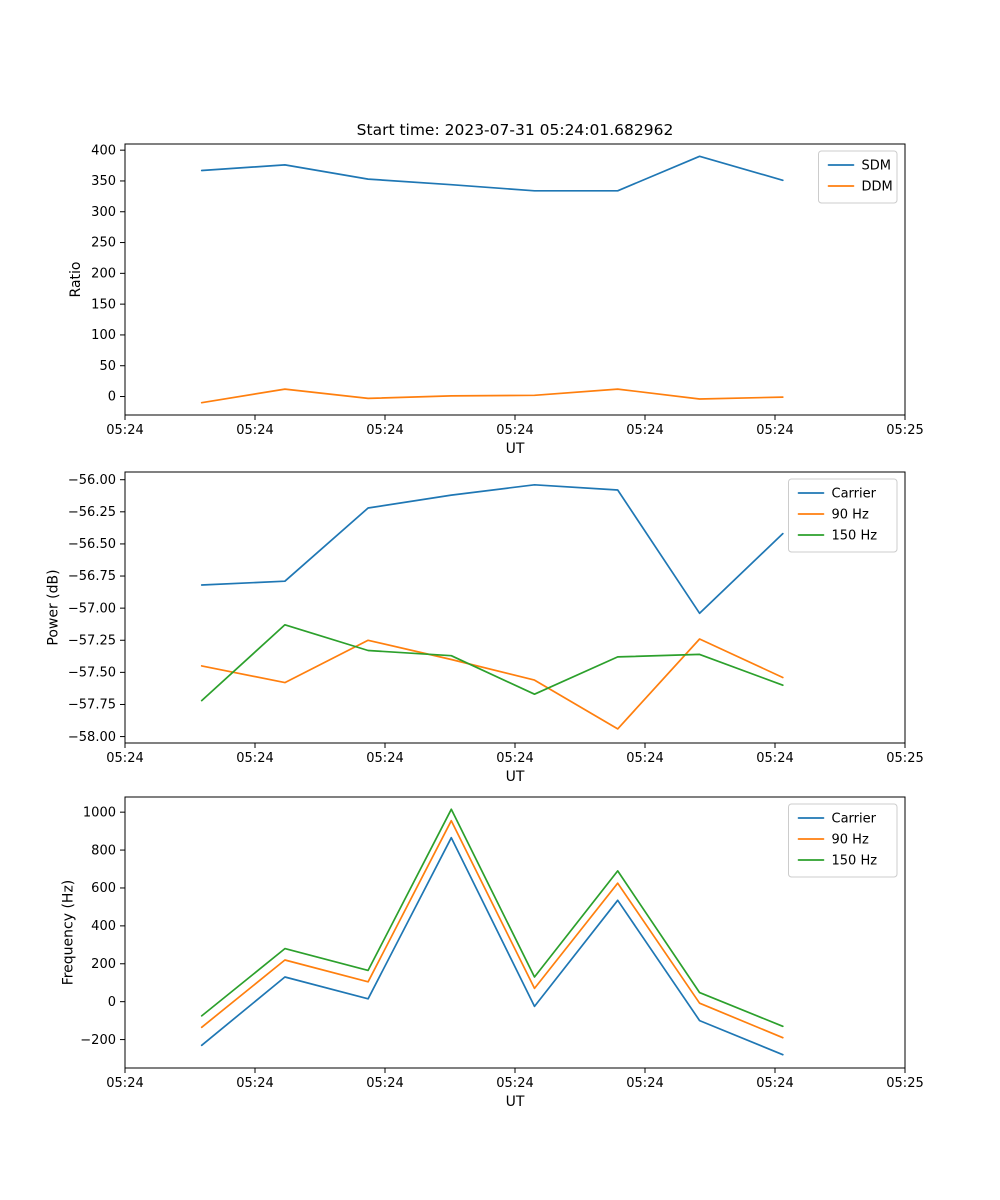 This screenshot has height=1200, width=1000. Describe the element at coordinates (76, 280) in the screenshot. I see `y-axis-label: Ratio` at that location.